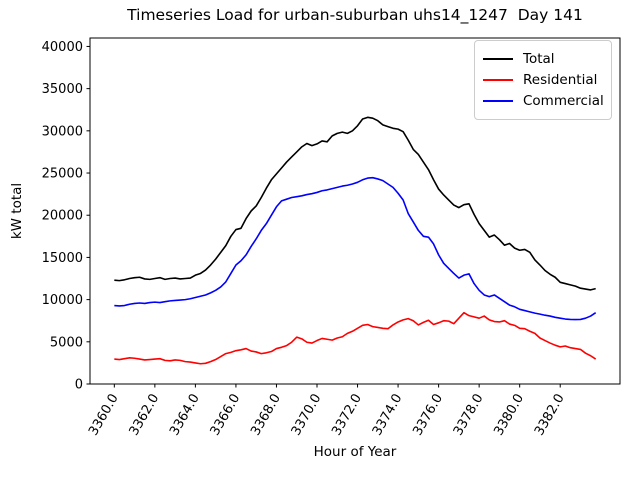 This screenshot has height=480, width=640. Describe the element at coordinates (355, 452) in the screenshot. I see `x-axis-label: Hour of Year` at that location.